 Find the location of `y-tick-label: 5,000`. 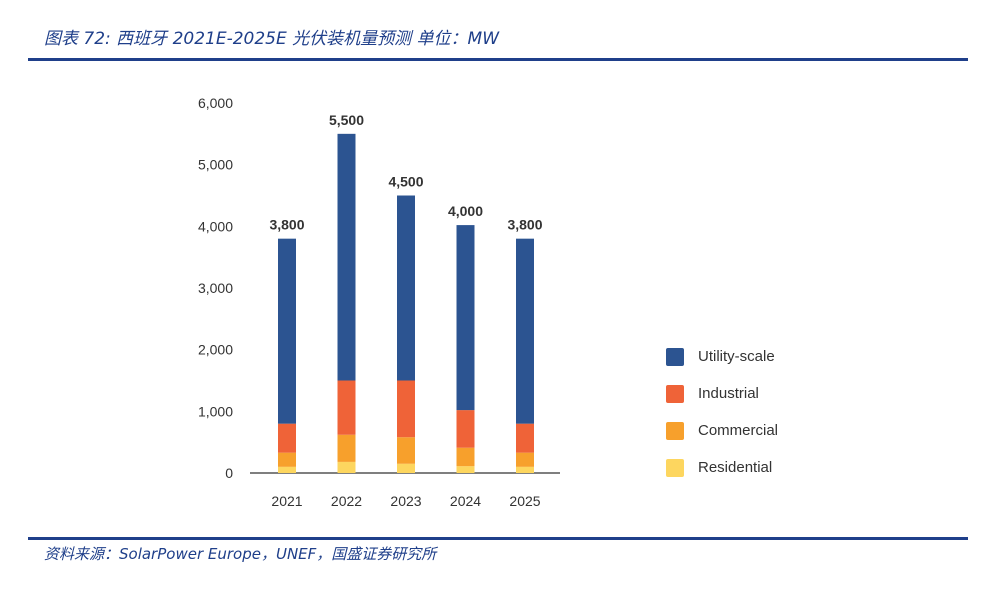

y-tick-label: 5,000 is located at coordinates (215, 165).